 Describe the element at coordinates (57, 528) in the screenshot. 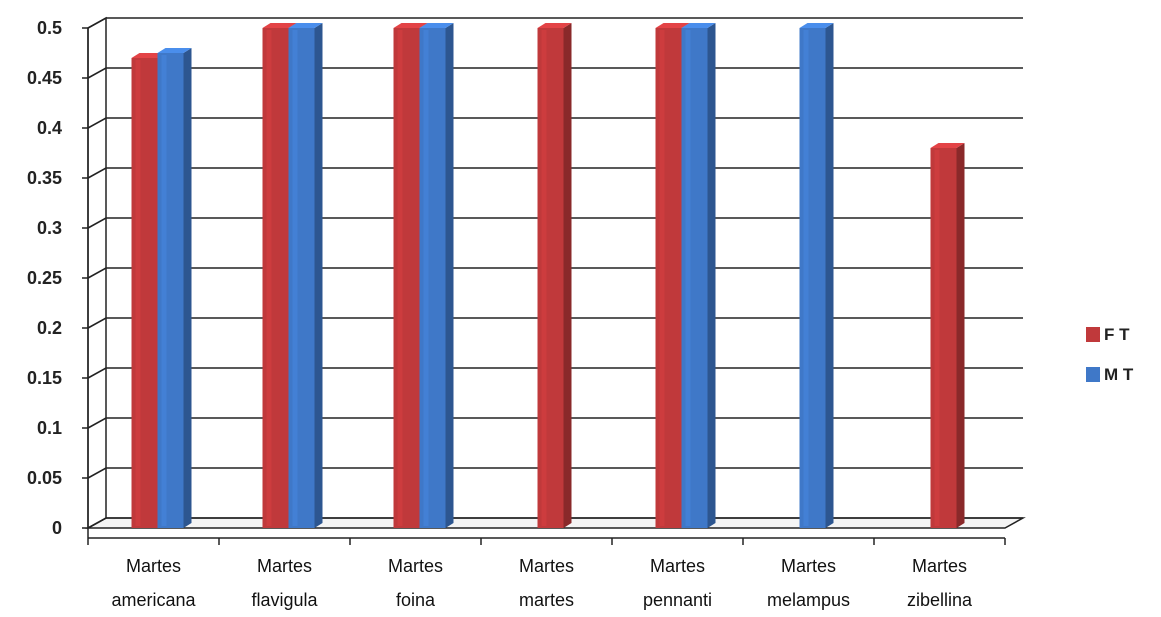

I see `y-tick-label: 0` at that location.